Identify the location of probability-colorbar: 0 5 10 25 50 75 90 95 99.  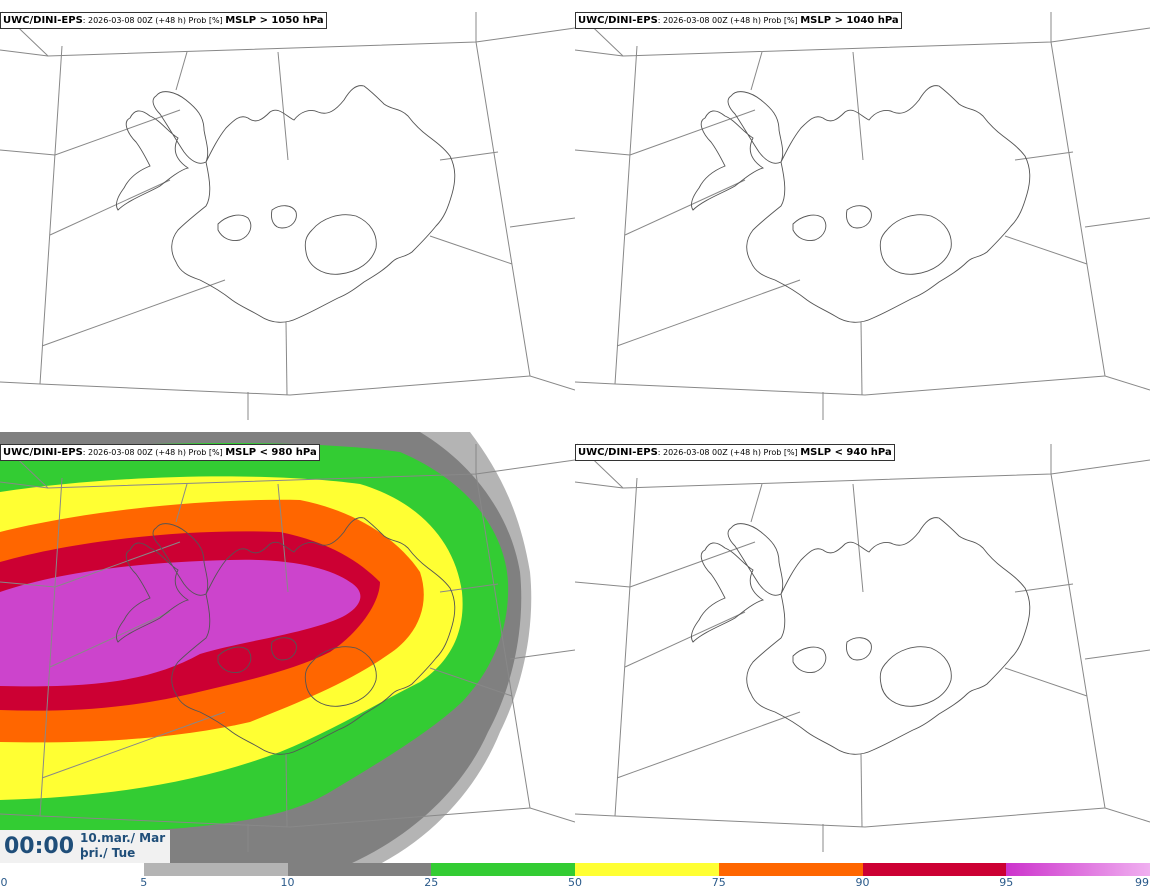
(575, 877).